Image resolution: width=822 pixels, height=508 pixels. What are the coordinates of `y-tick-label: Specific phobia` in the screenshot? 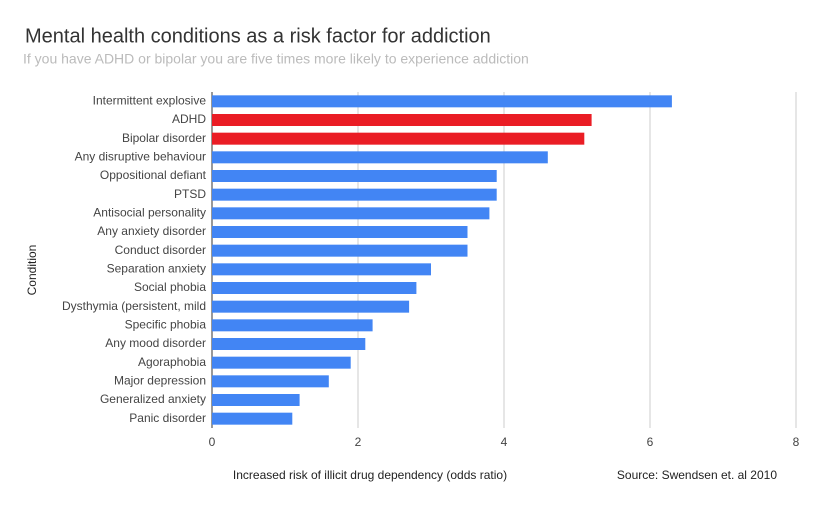 It's located at (166, 325).